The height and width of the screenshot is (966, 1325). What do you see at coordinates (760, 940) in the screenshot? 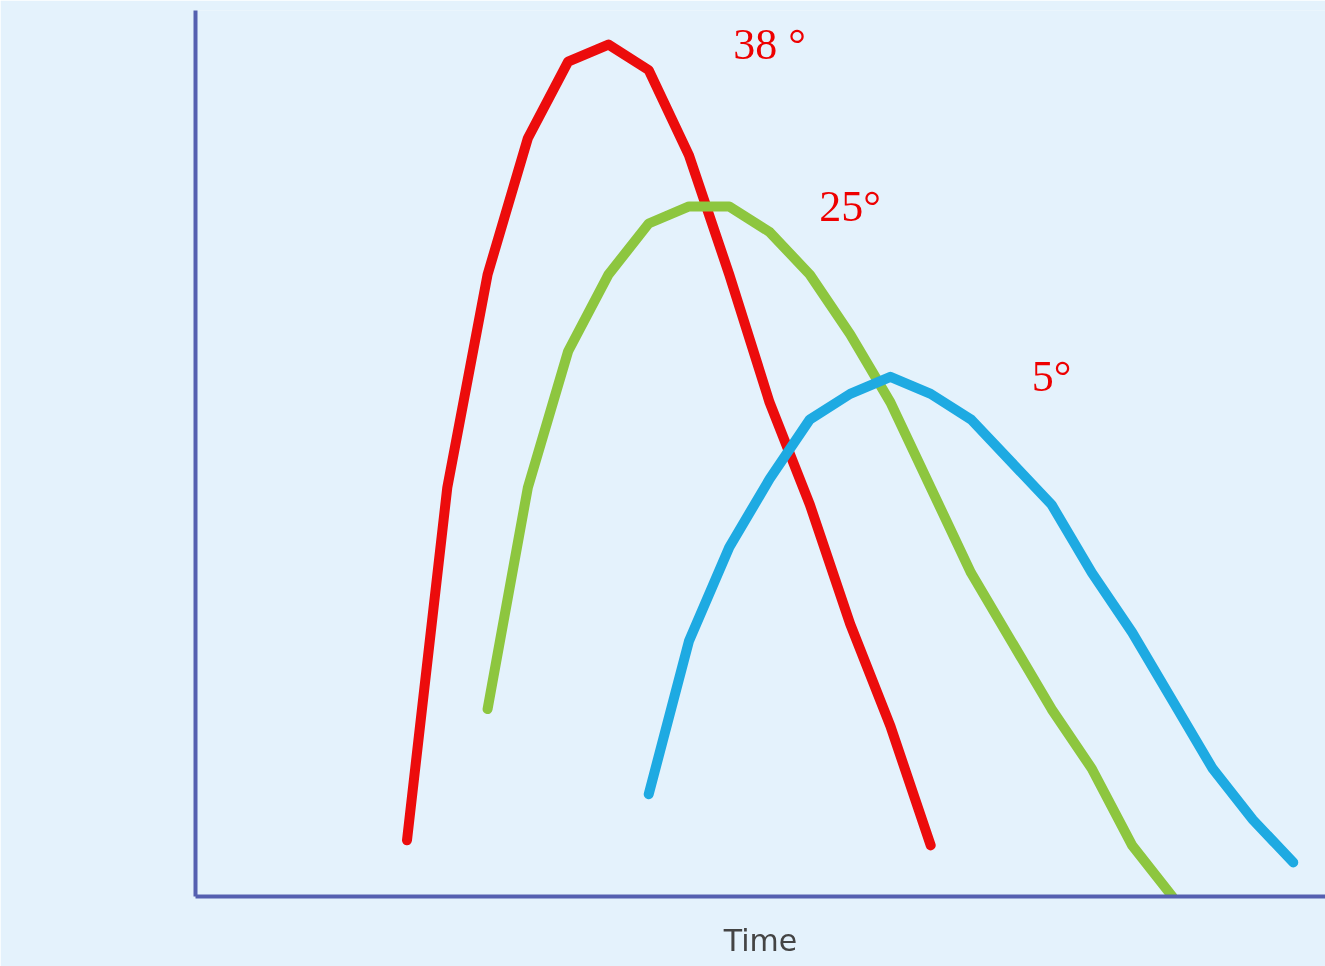
I see `x-axis-title: Time` at bounding box center [760, 940].